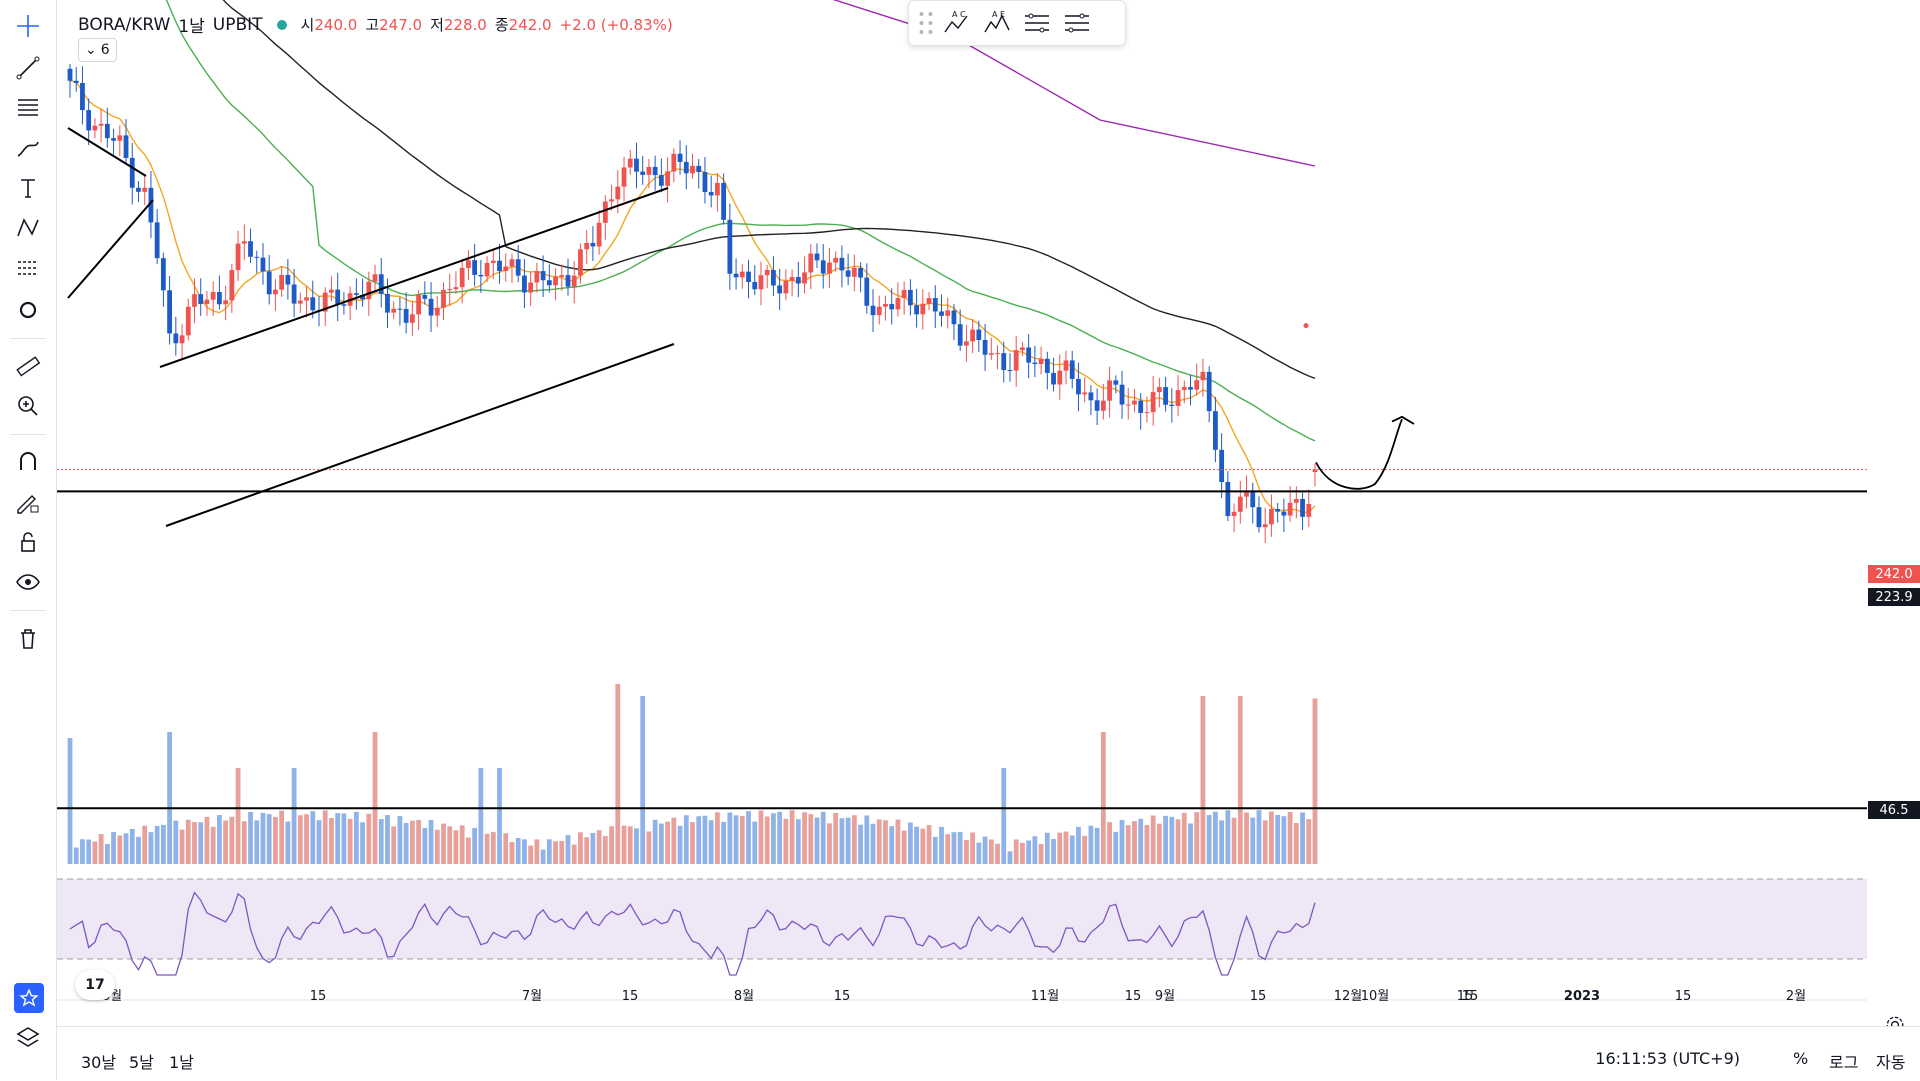 Image resolution: width=1920 pixels, height=1081 pixels. What do you see at coordinates (28, 188) in the screenshot?
I see `text-icon` at bounding box center [28, 188].